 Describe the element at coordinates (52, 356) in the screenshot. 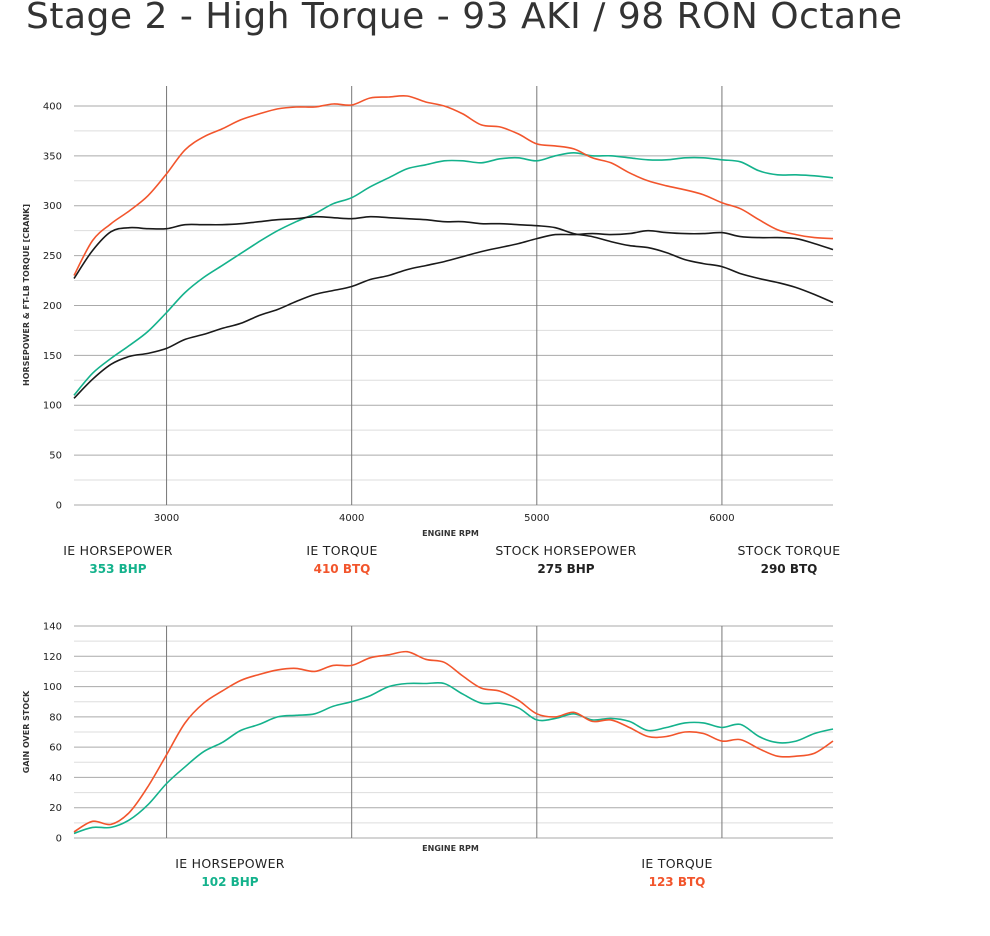

I see `power-y-tick-label: 150` at that location.